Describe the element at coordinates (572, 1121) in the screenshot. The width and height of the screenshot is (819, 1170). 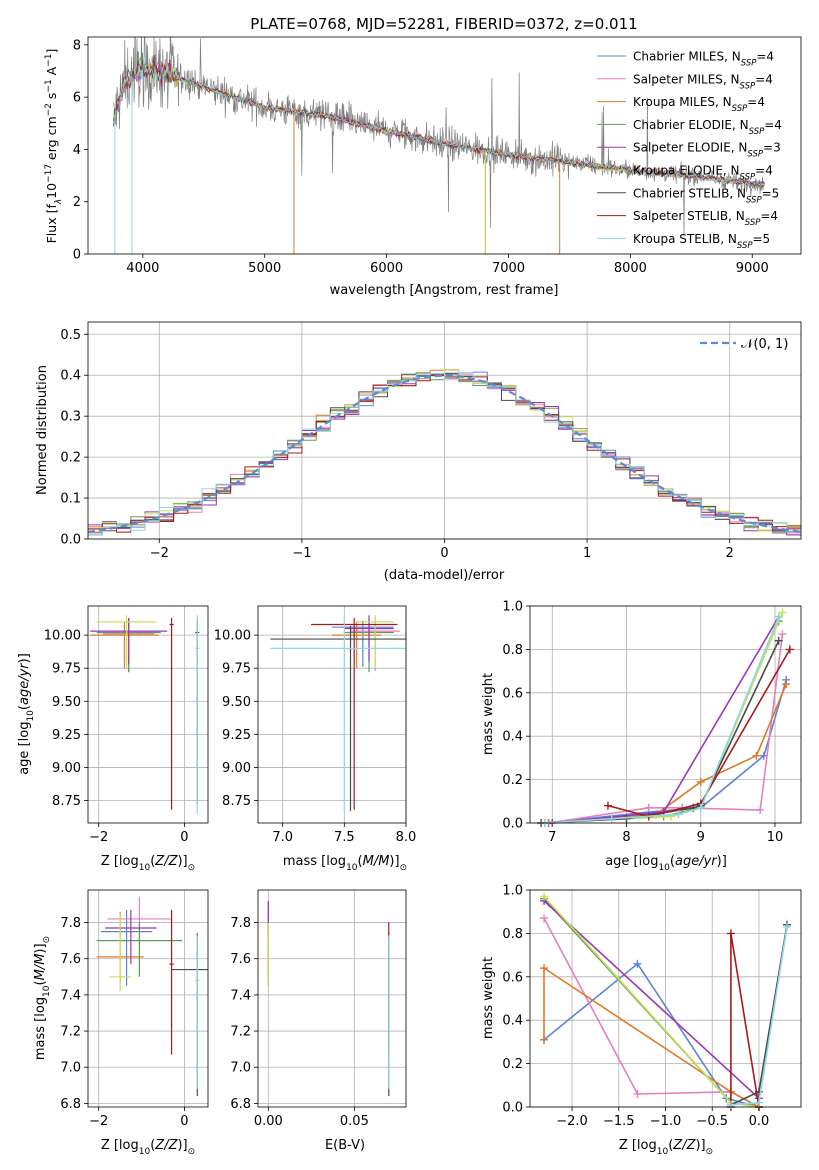
I see `x-tick-label: −2.0` at that location.